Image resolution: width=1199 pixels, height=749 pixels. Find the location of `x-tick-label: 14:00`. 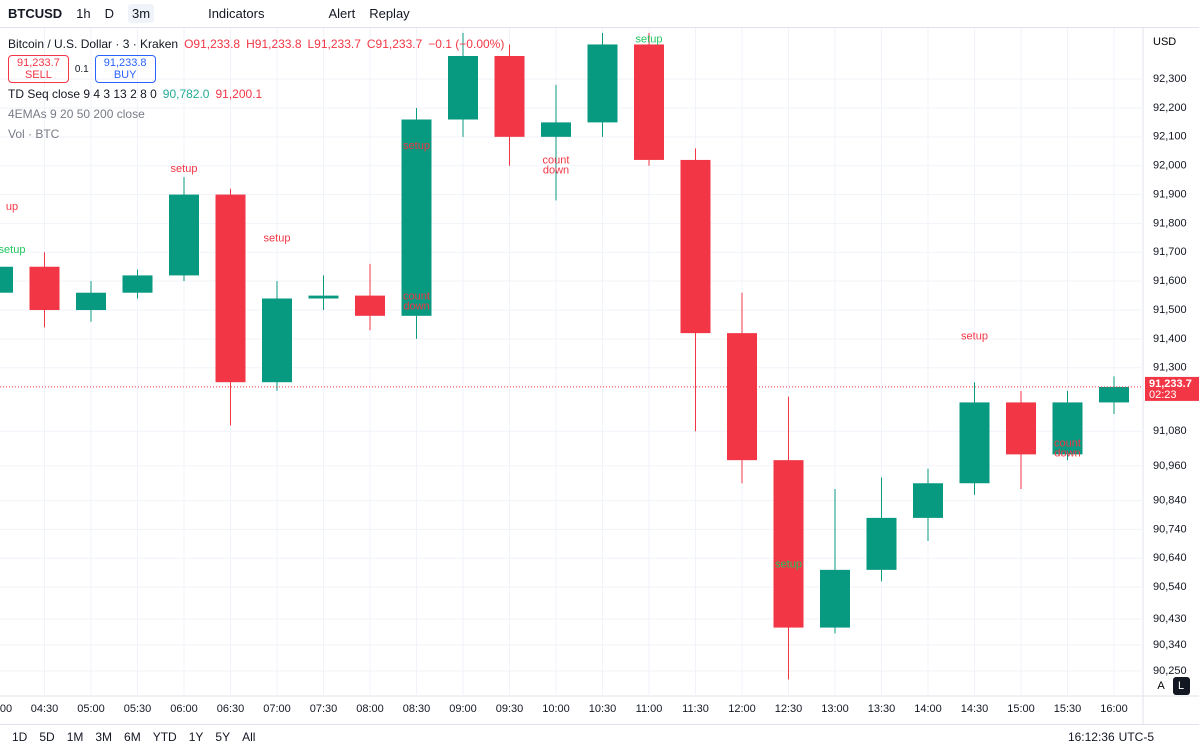

x-tick-label: 14:00 is located at coordinates (928, 709).